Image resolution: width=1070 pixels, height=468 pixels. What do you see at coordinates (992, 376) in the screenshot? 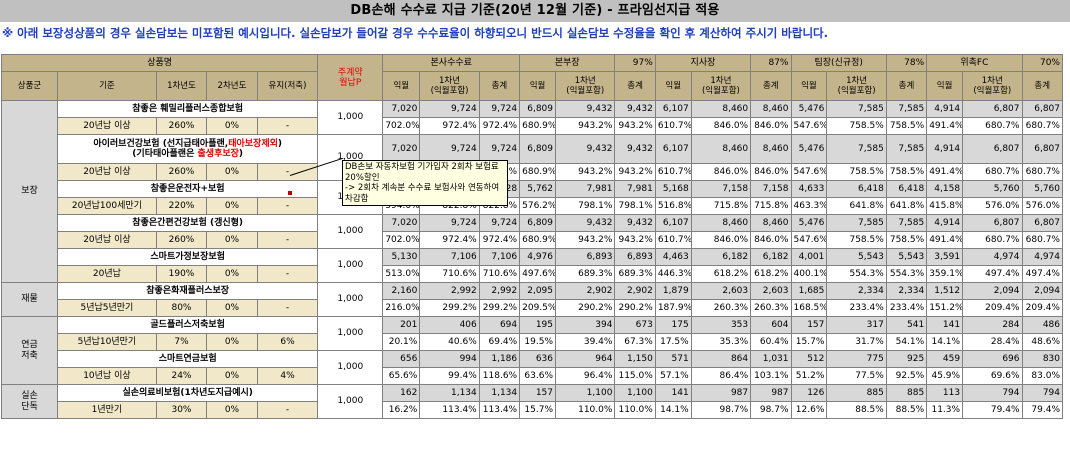
I see `commission-rate: 69.6%` at bounding box center [992, 376].